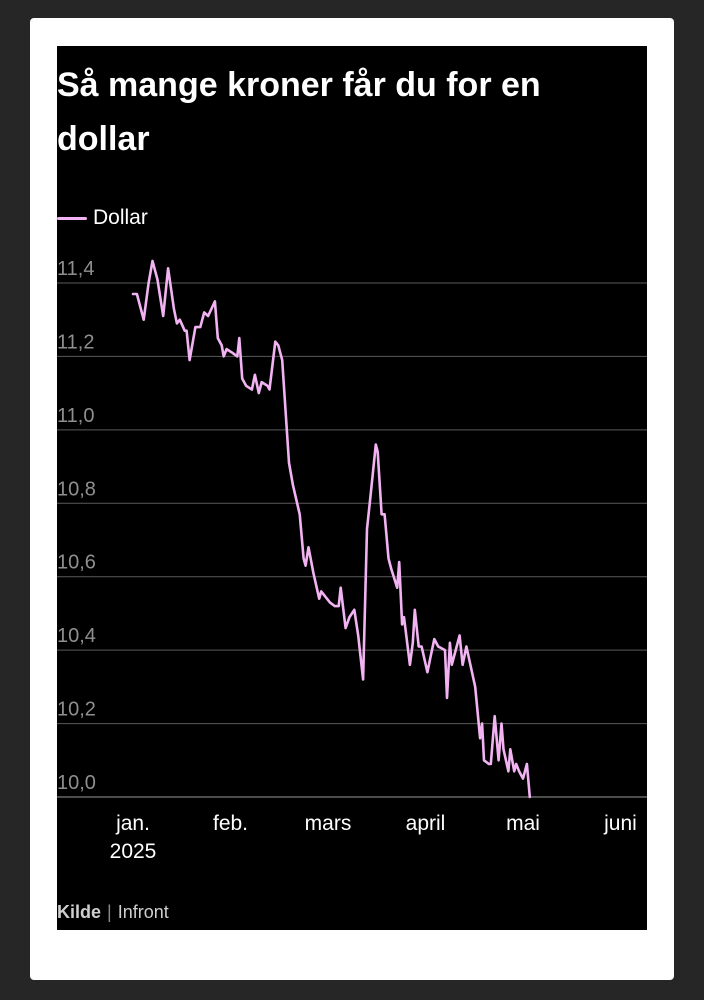  Describe the element at coordinates (76, 710) in the screenshot. I see `y-tick-label: 10,2` at that location.